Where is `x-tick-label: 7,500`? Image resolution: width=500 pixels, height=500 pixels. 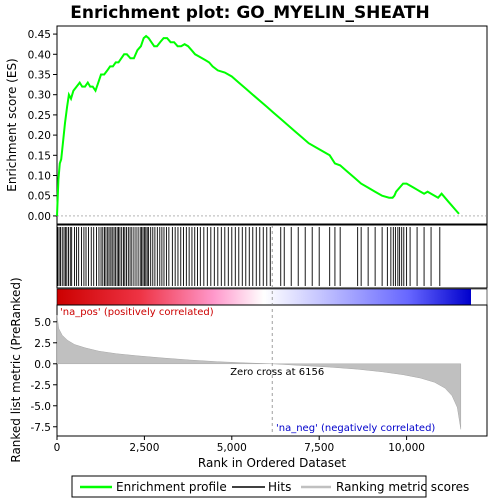
x-tick-label: 7,500 is located at coordinates (319, 448).